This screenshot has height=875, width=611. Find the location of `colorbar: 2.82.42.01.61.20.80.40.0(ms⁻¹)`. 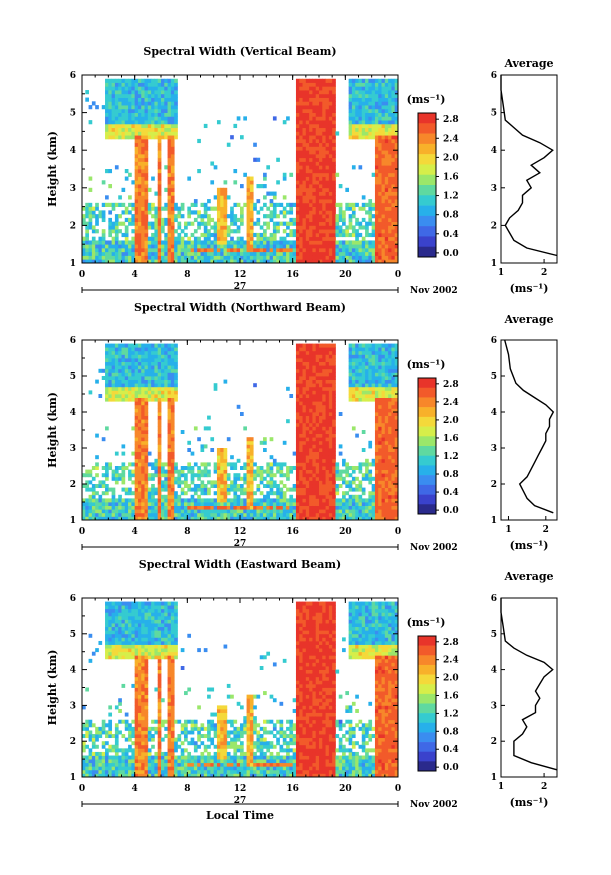

colorbar: 2.82.42.01.61.20.80.40.0(ms⁻¹) is located at coordinates (433, 176).